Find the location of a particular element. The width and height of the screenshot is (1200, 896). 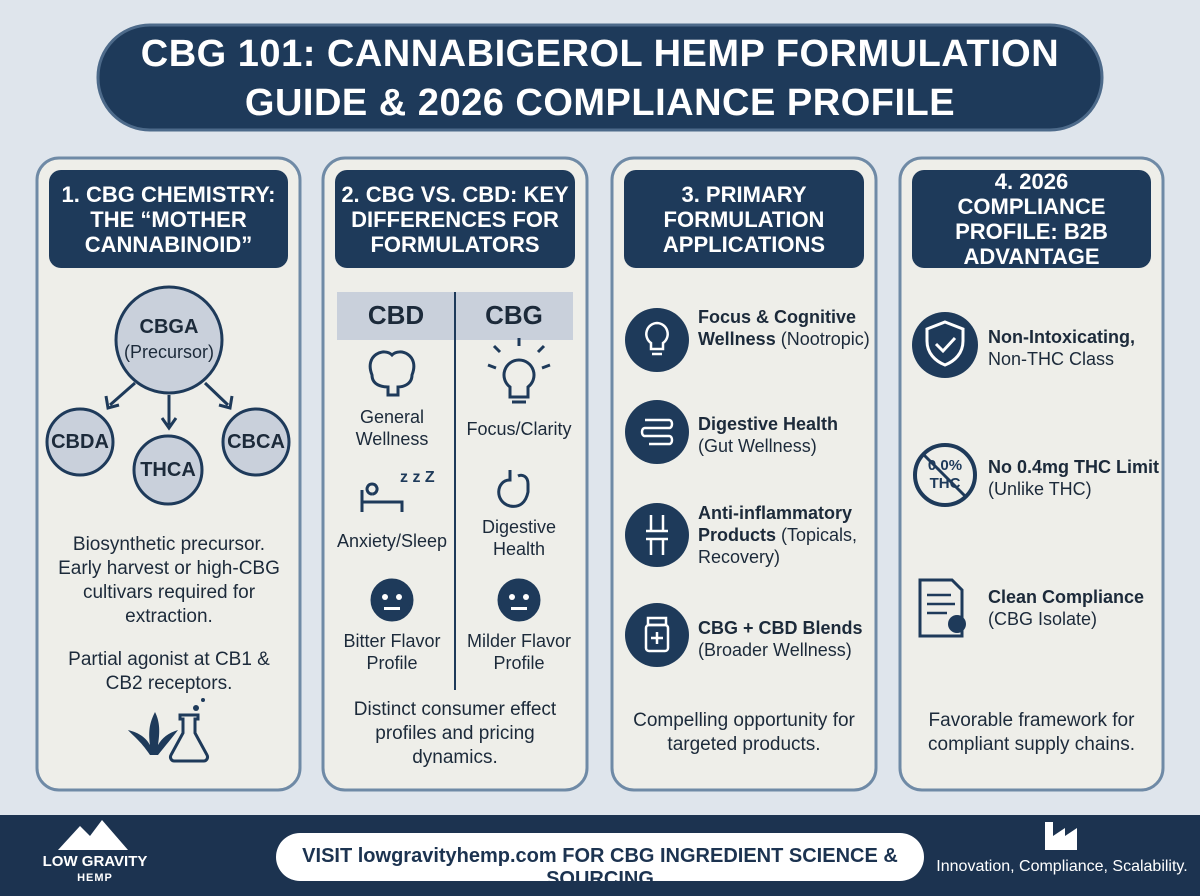

application-icons is located at coordinates (657, 487).